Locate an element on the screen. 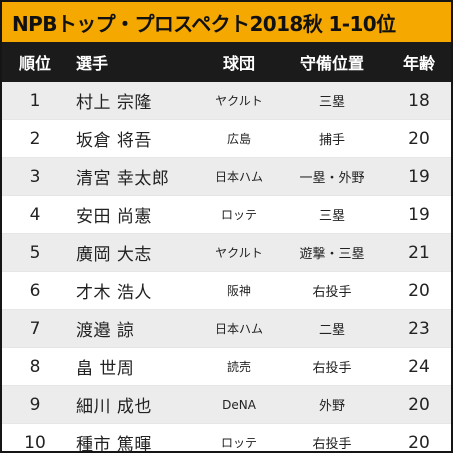 The height and width of the screenshot is (453, 453). age-cell: 21 is located at coordinates (419, 252).